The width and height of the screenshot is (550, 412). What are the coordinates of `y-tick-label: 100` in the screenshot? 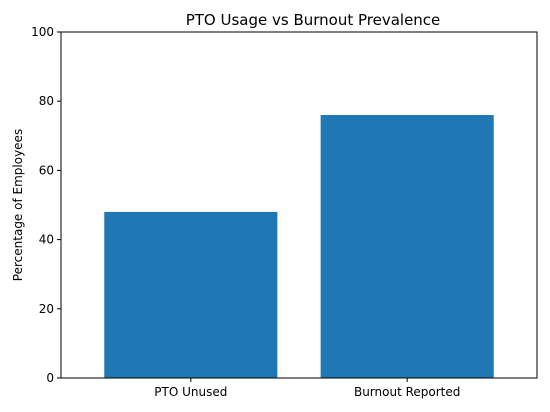 It's located at (42, 32).